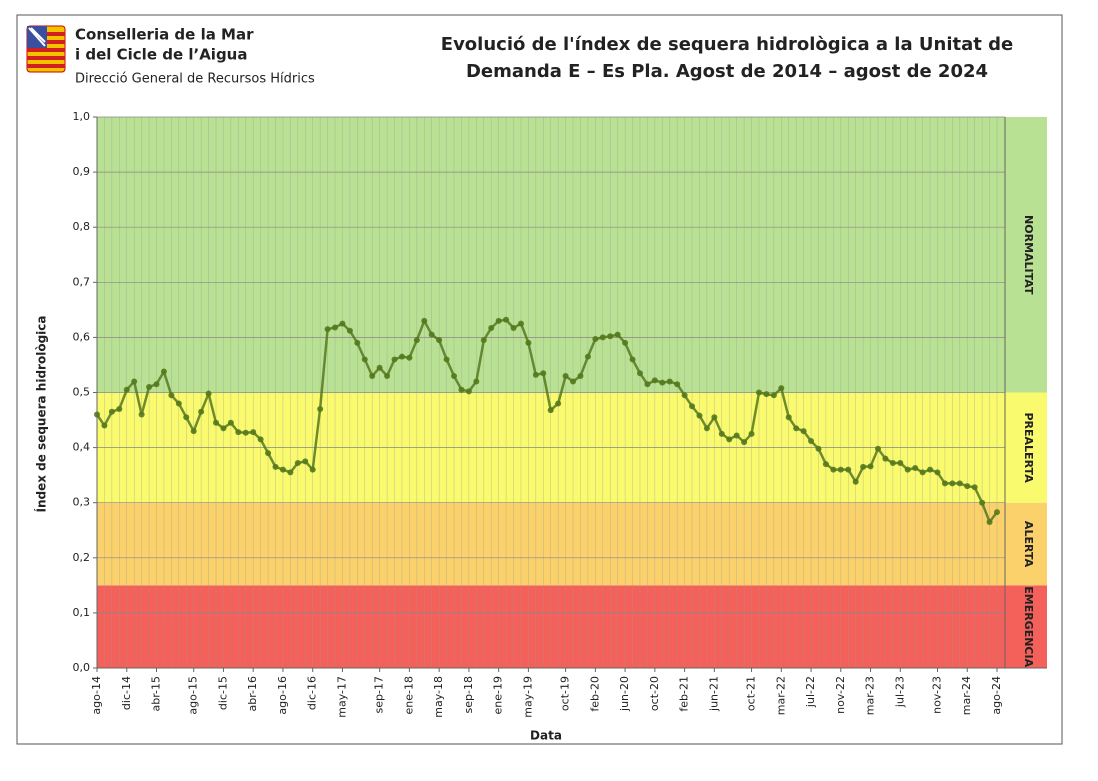 The width and height of the screenshot is (1098, 781). Describe the element at coordinates (684, 694) in the screenshot. I see `x-tick-label: feb-21` at that location.